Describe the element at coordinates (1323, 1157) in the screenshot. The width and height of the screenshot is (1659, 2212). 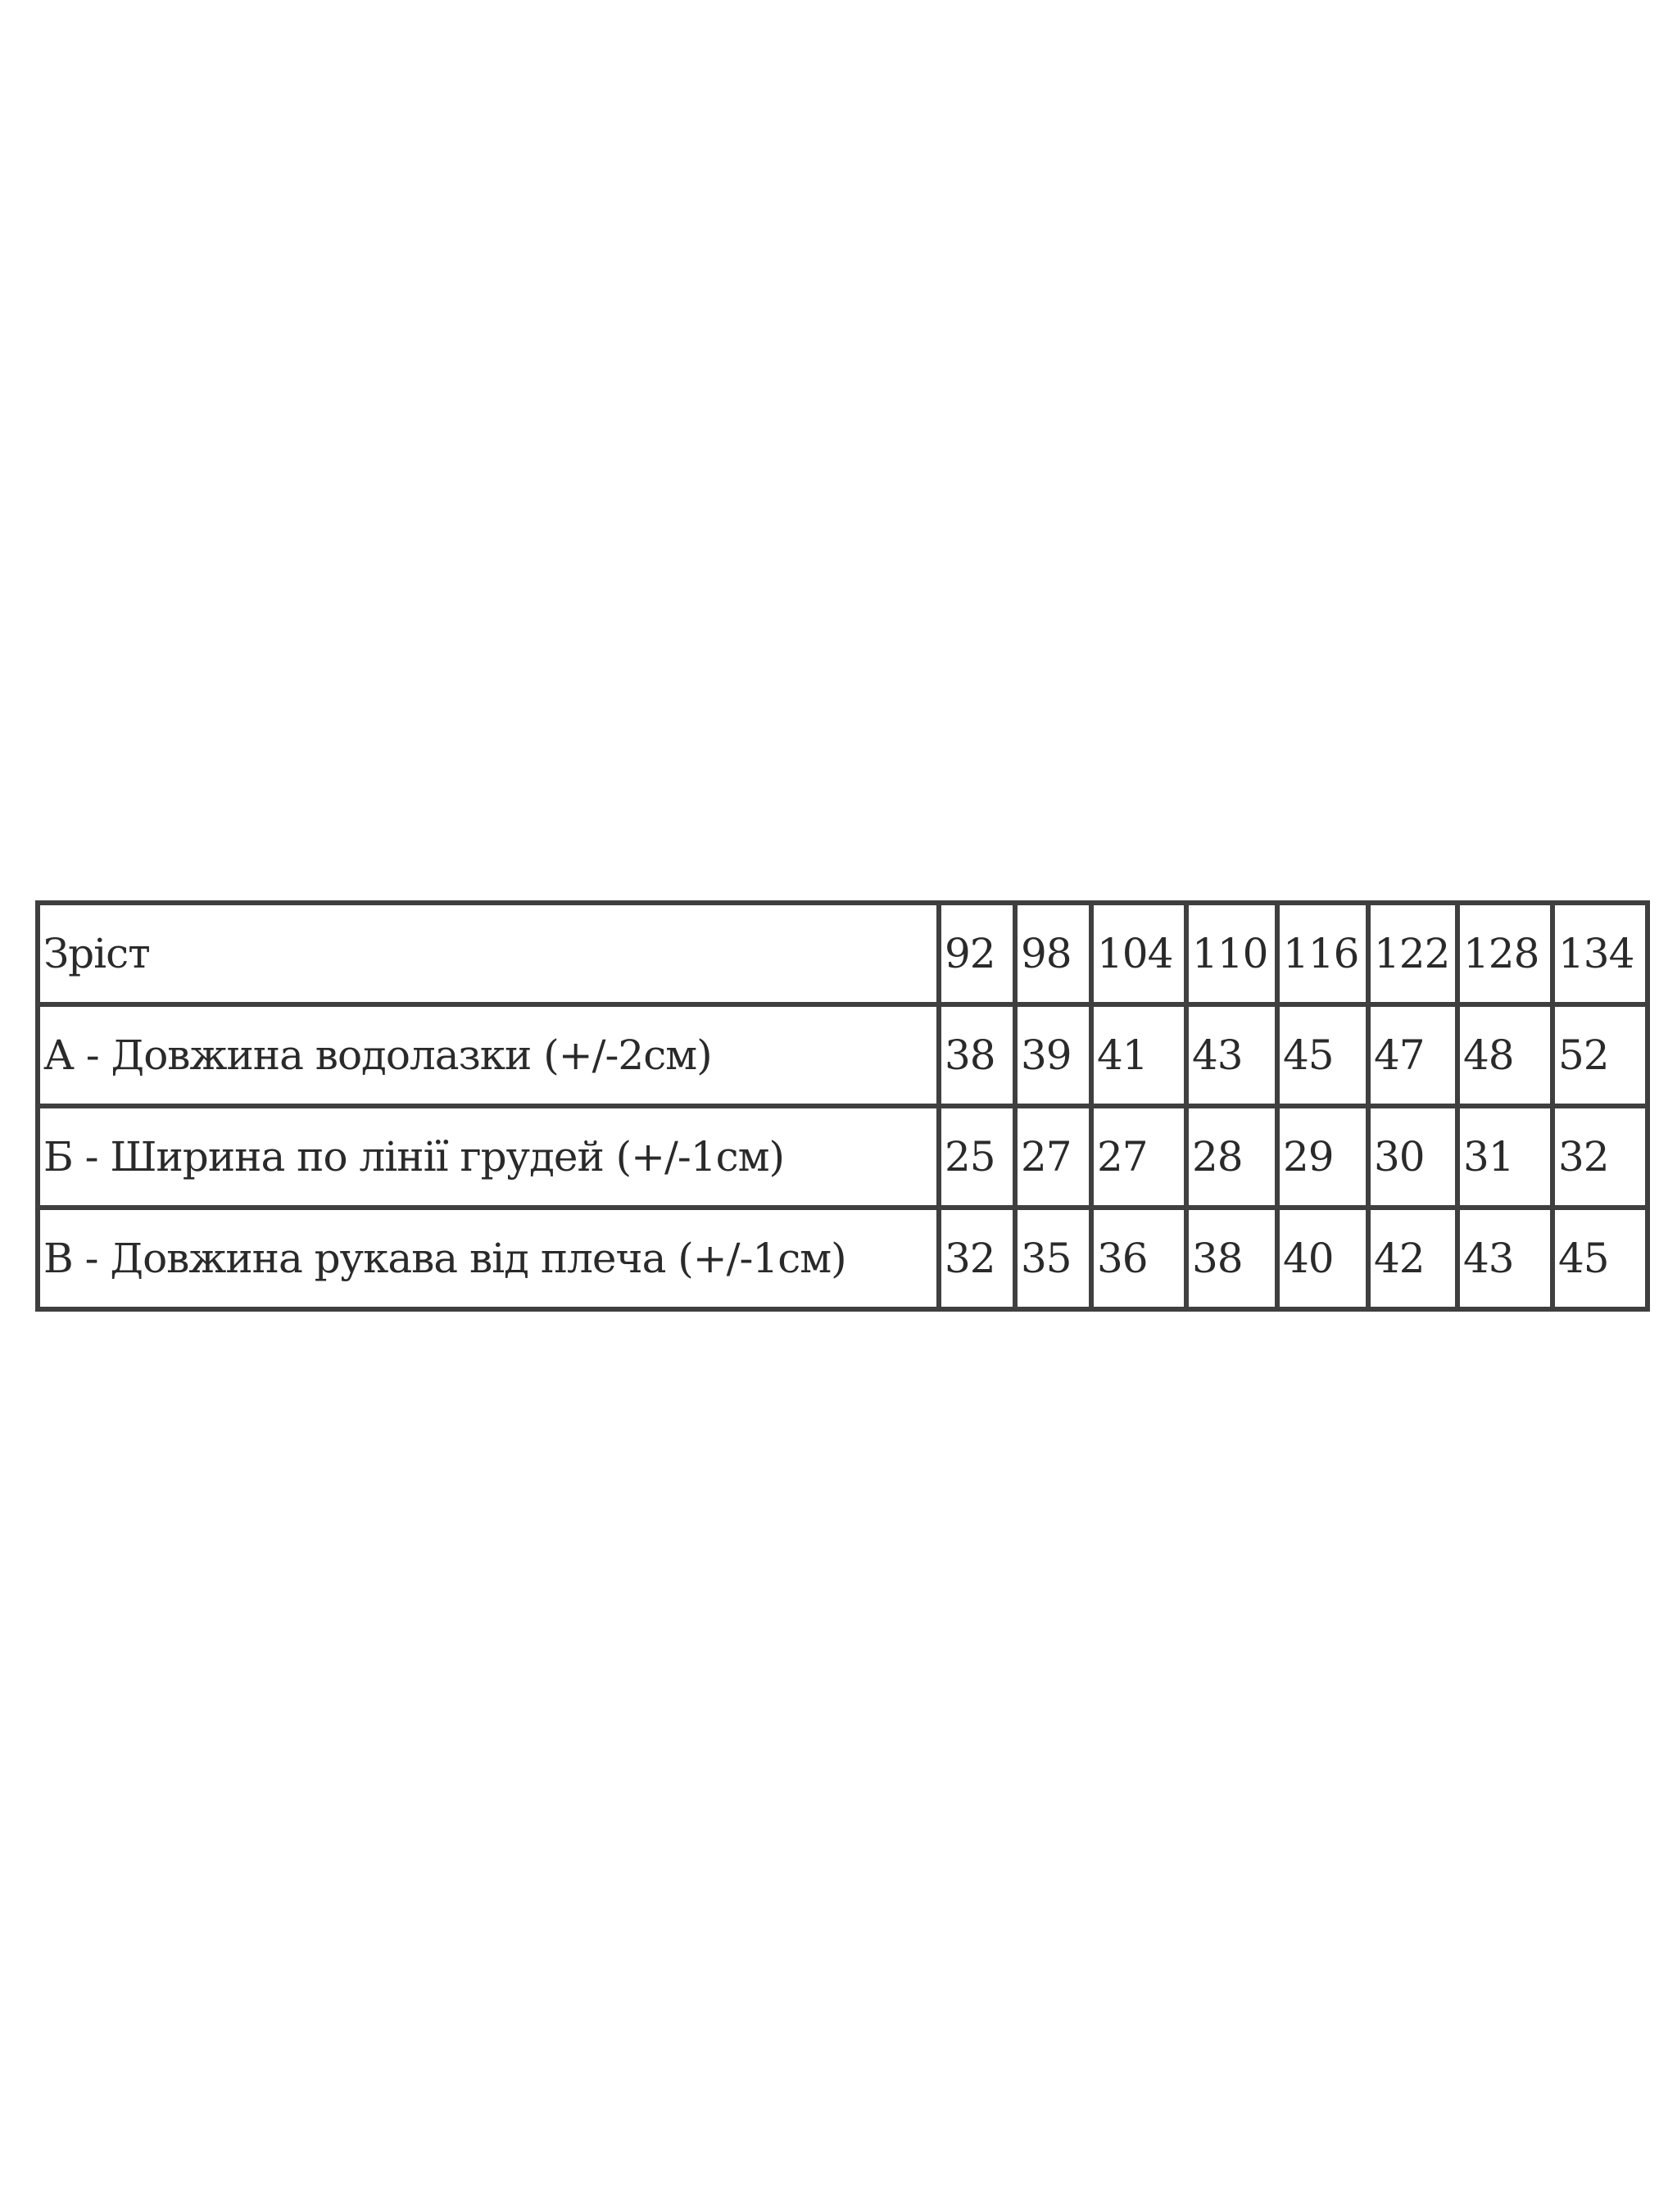
I see `measurement-value-cell: 29` at that location.